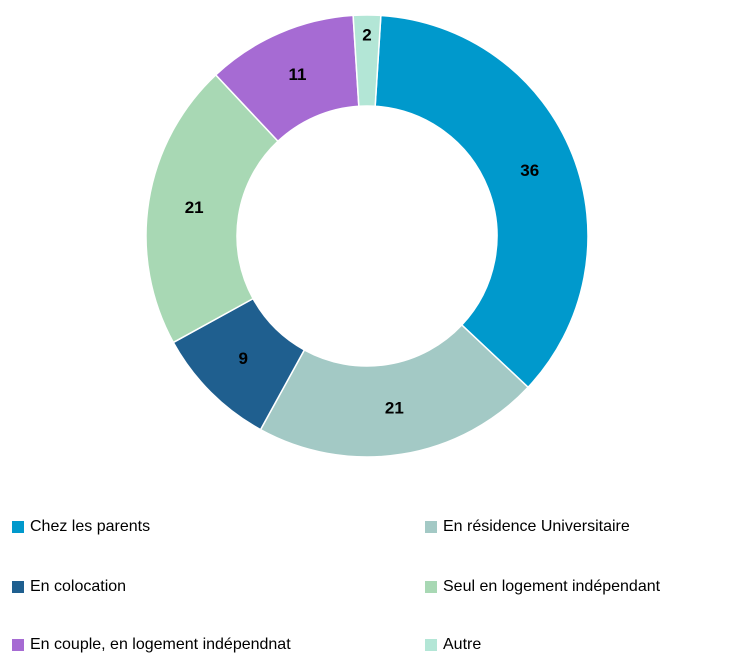 This screenshot has width=741, height=655. Describe the element at coordinates (78, 586) in the screenshot. I see `legend-label: En colocation` at that location.